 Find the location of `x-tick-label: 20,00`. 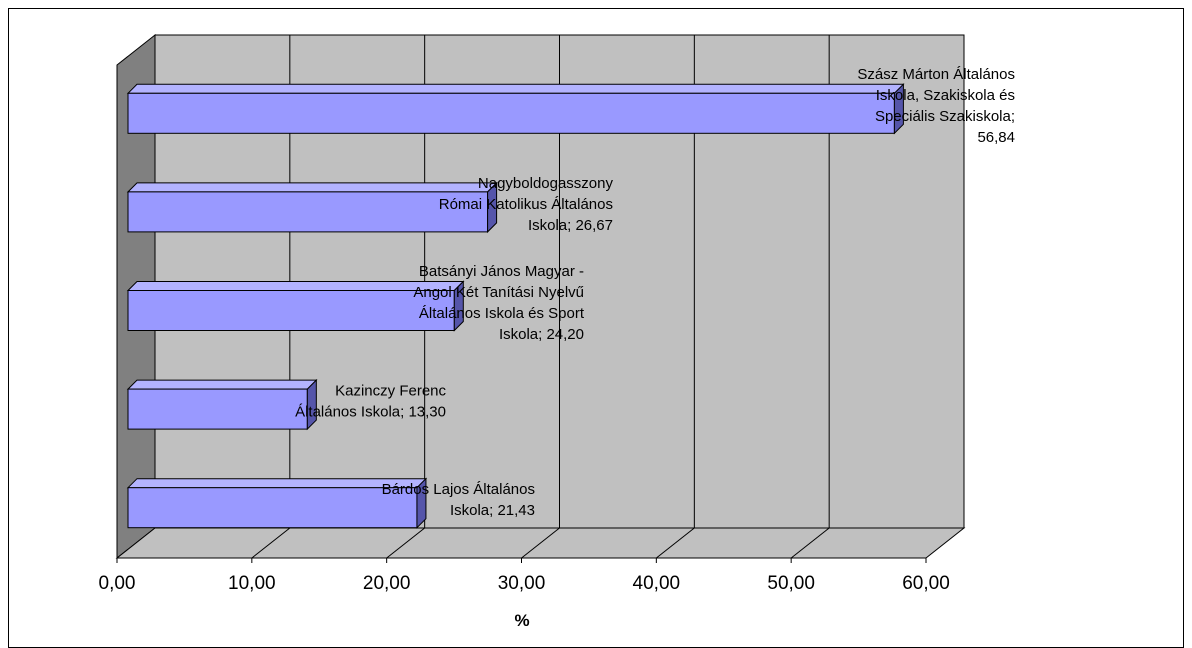

x-tick-label: 20,00 is located at coordinates (387, 583).